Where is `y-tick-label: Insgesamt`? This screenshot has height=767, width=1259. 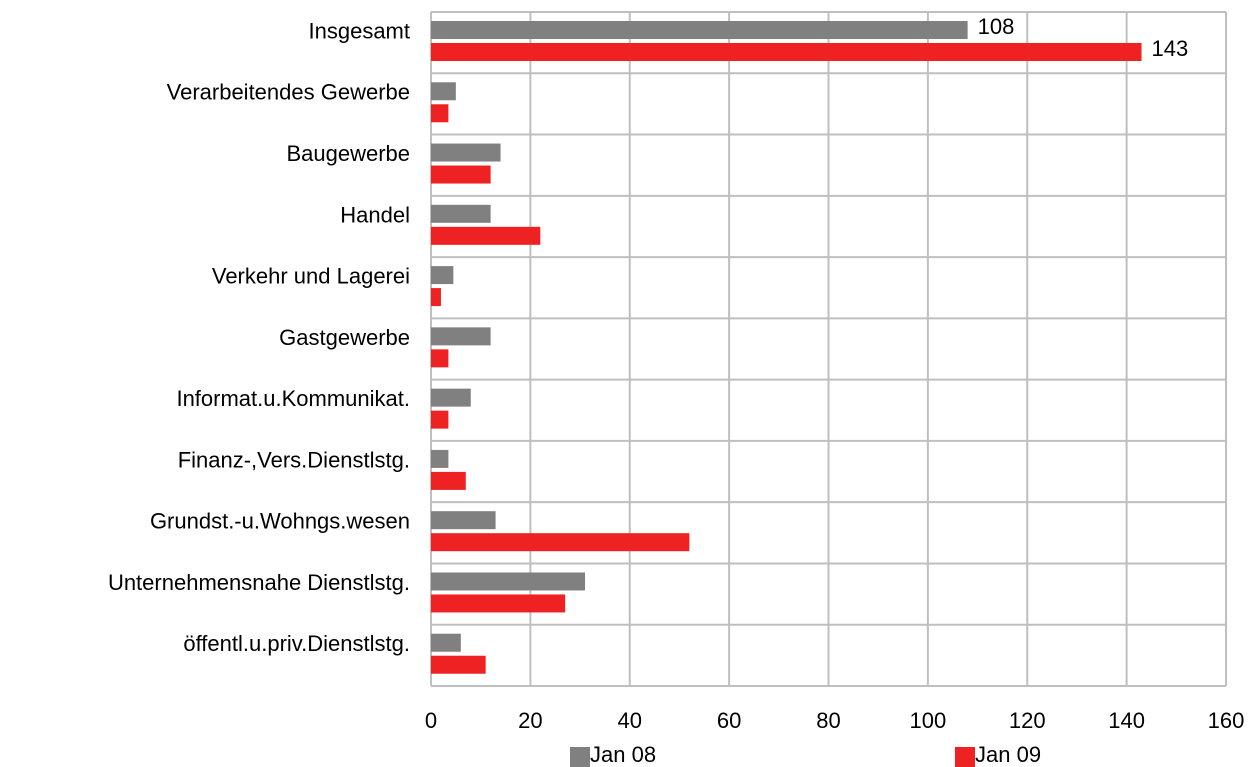
y-tick-label: Insgesamt is located at coordinates (360, 30).